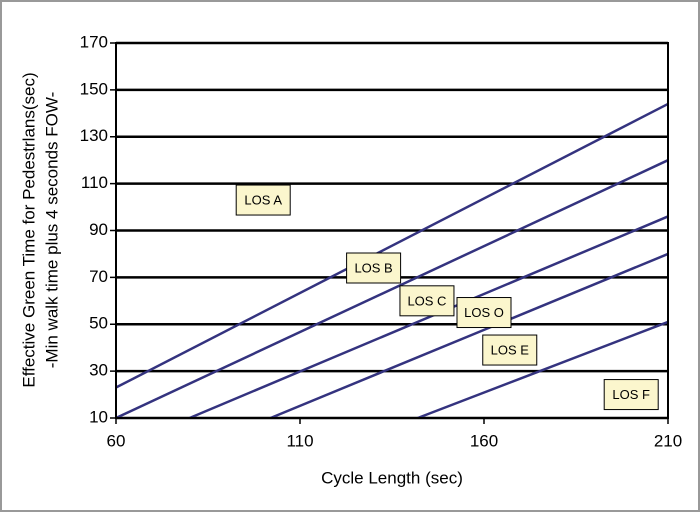 This screenshot has width=700, height=512. I want to click on x-tick-label: 110, so click(299, 440).